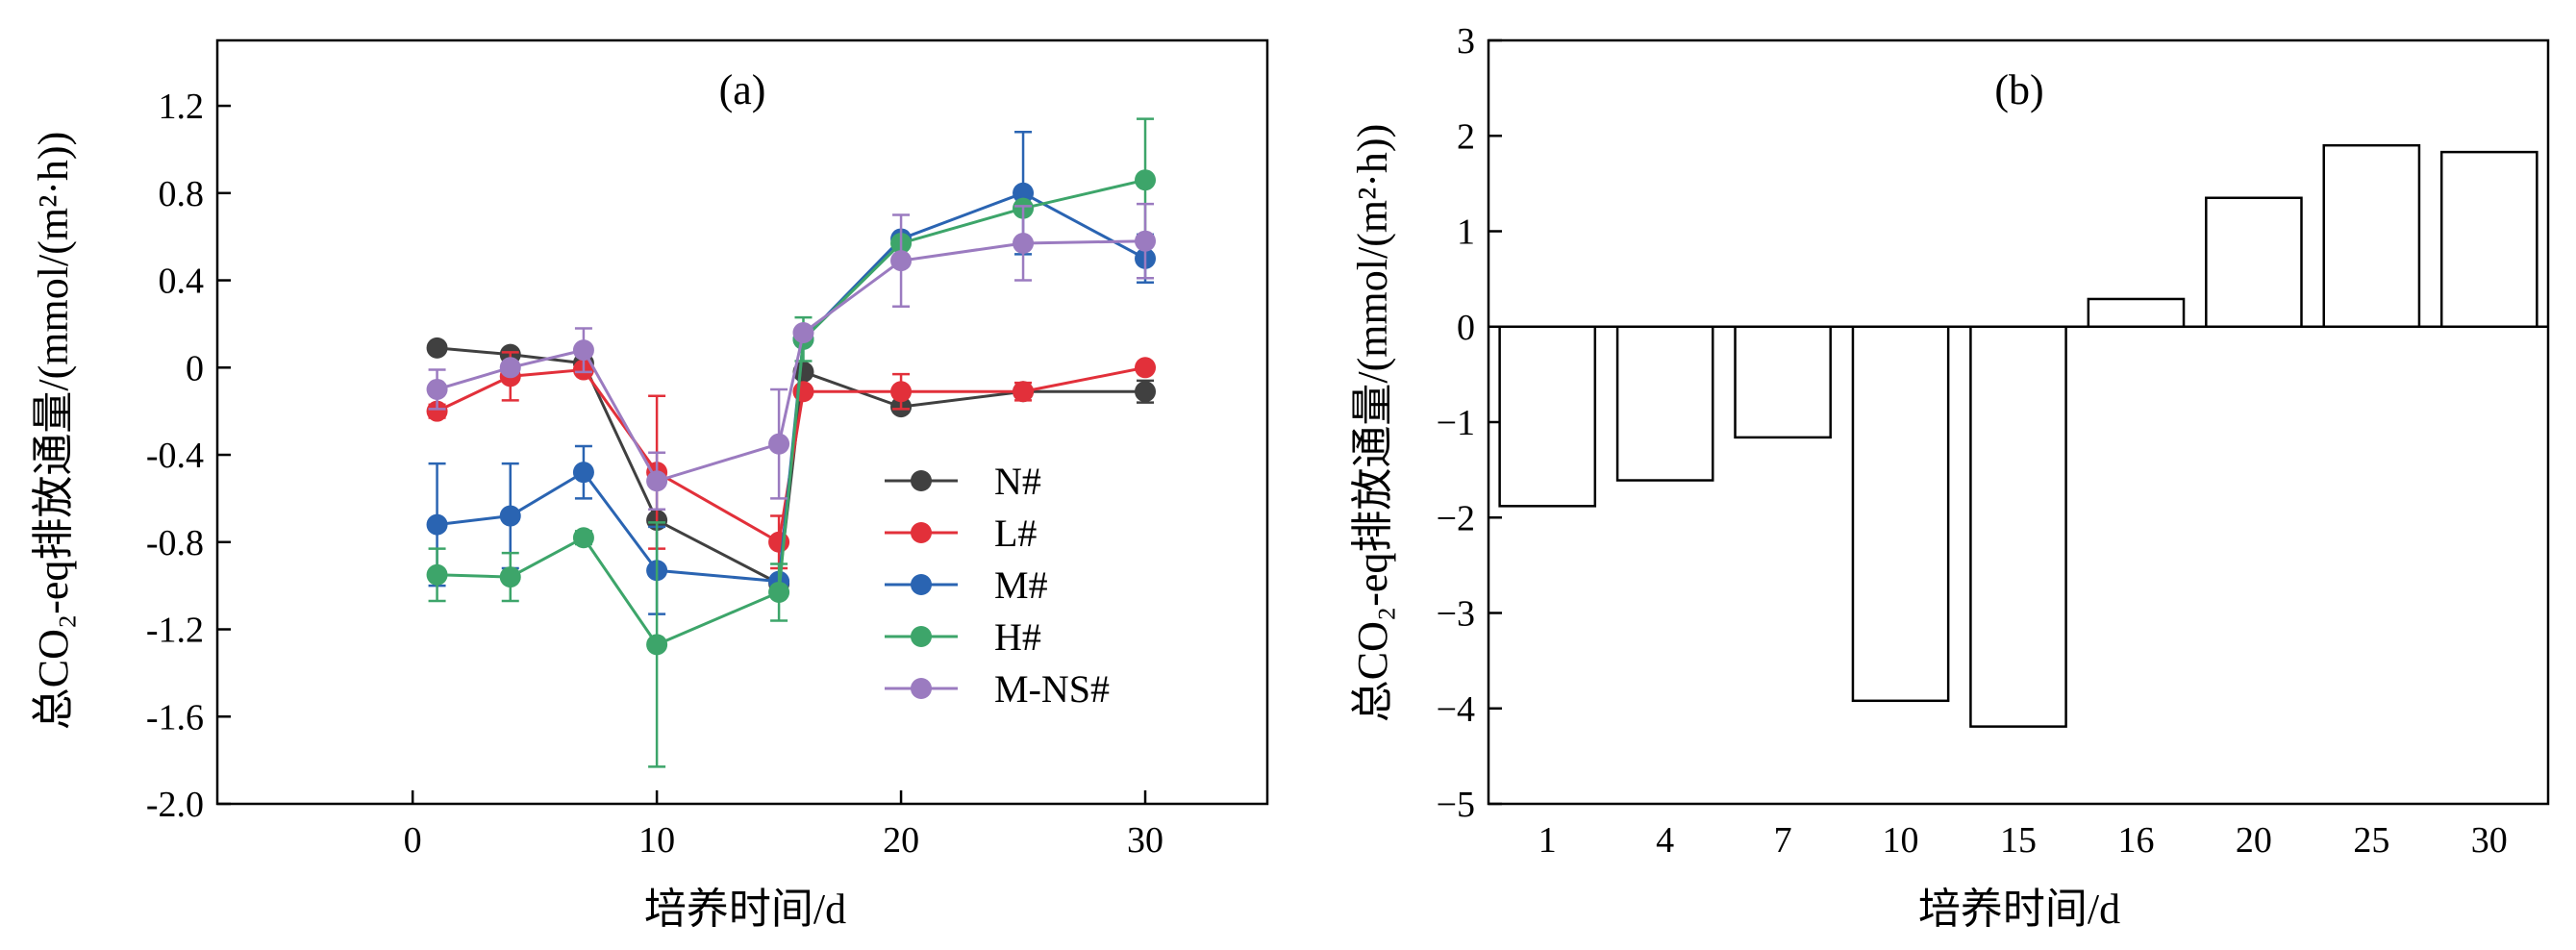 The height and width of the screenshot is (950, 2576). What do you see at coordinates (901, 840) in the screenshot?
I see `panel-a-x-tick-label: 20` at bounding box center [901, 840].